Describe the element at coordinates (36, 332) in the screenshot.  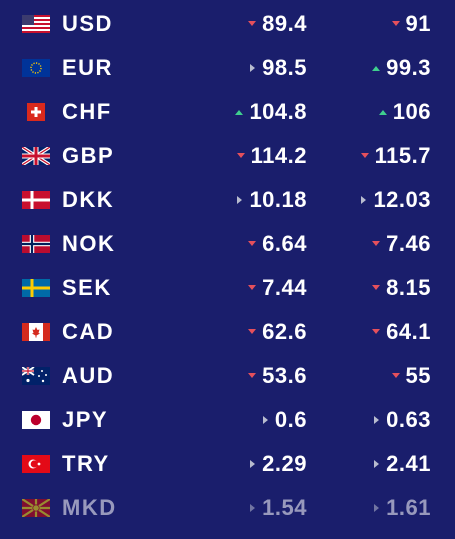
I see `flag-ca` at that location.